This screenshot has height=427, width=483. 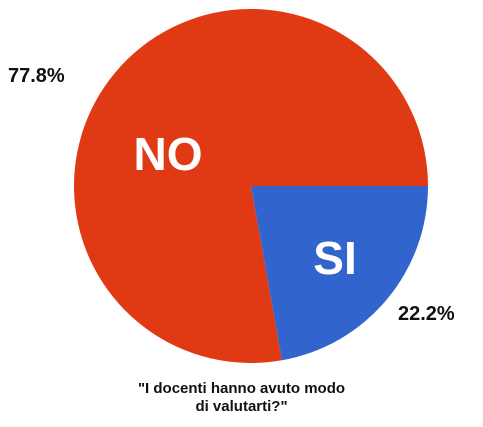 What do you see at coordinates (334, 258) in the screenshot?
I see `slice-label-si: SI` at bounding box center [334, 258].